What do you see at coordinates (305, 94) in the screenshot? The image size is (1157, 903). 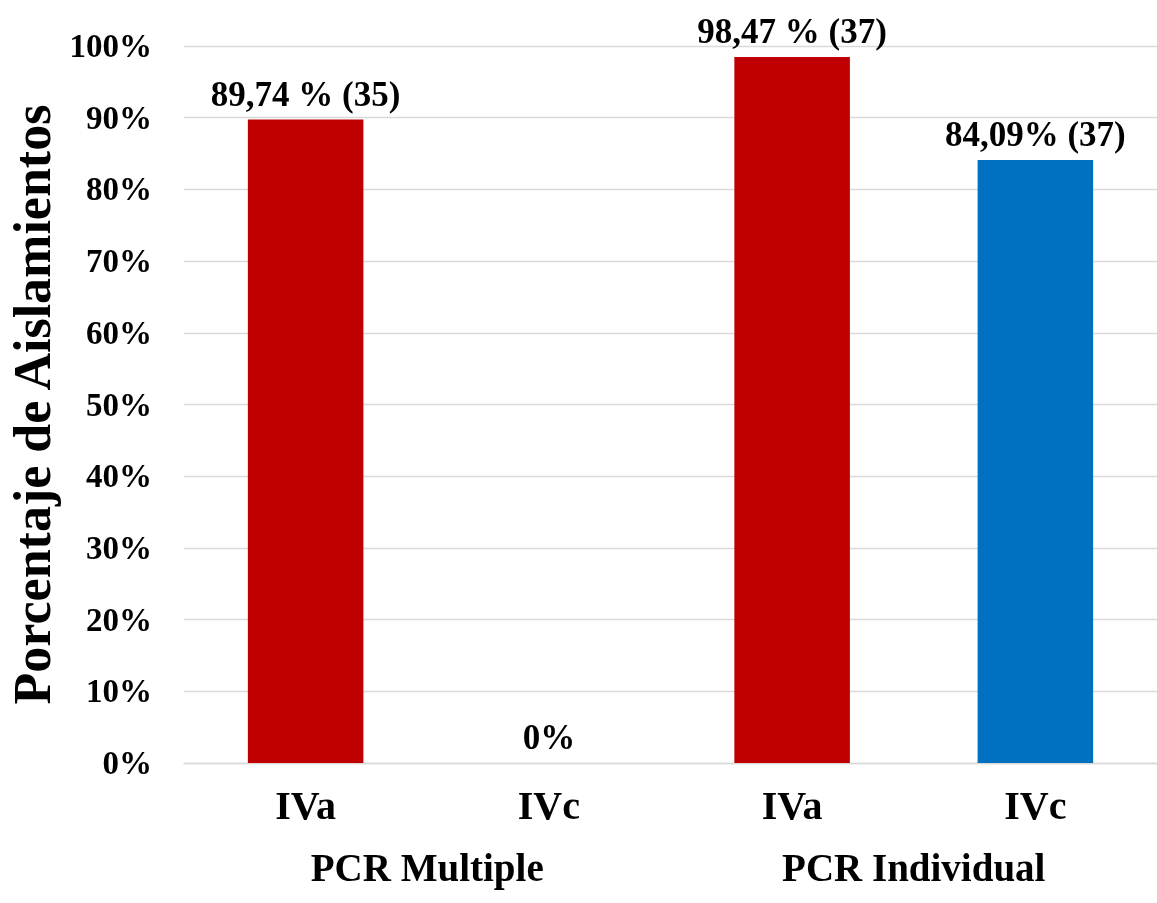 I see `data-label: 89,74 % (35)` at bounding box center [305, 94].